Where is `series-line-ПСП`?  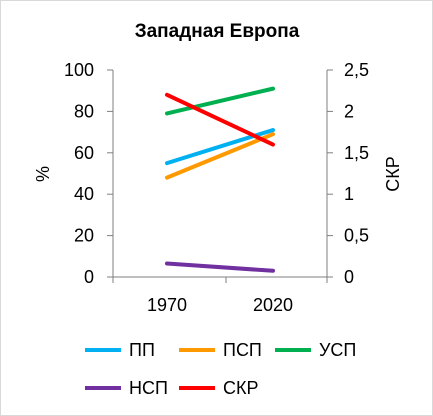 series-line-ПСП is located at coordinates (220, 156).